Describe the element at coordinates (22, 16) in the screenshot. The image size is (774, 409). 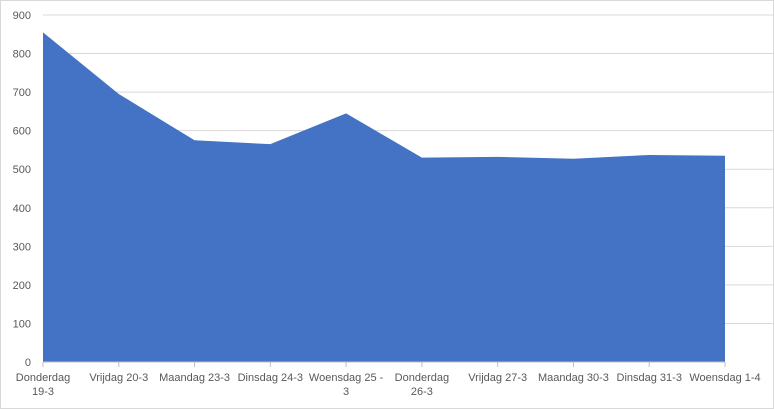
I see `y-tick-label: 900` at that location.